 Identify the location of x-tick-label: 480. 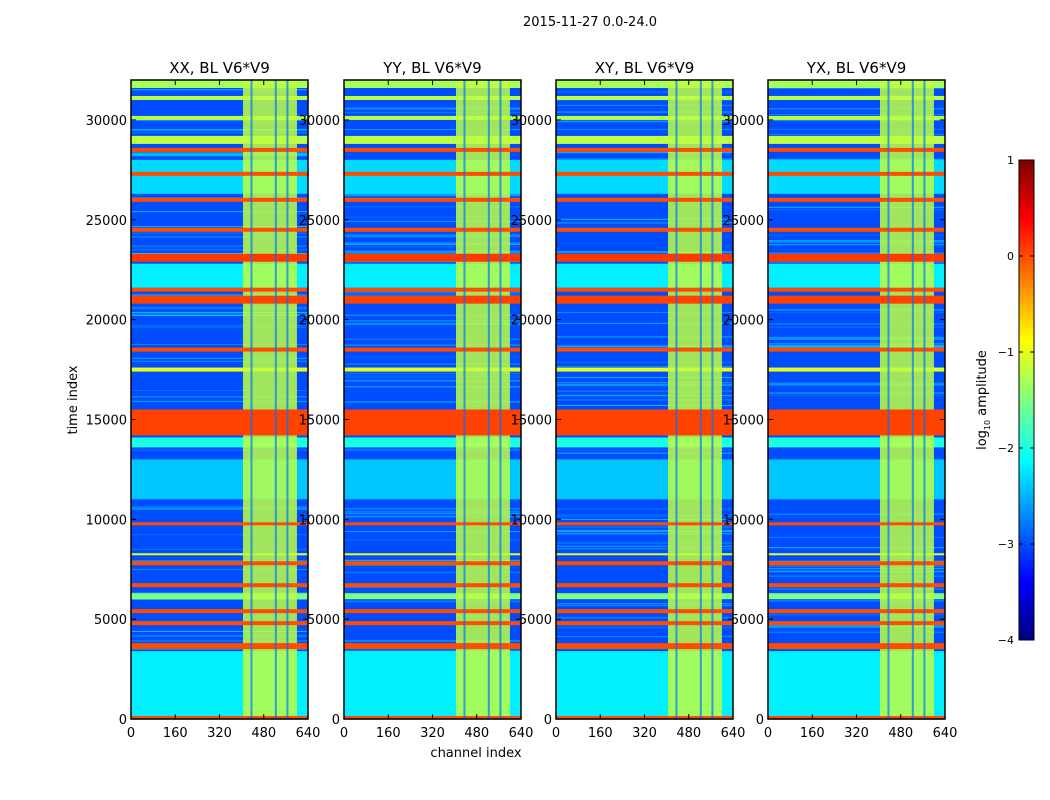
(688, 733).